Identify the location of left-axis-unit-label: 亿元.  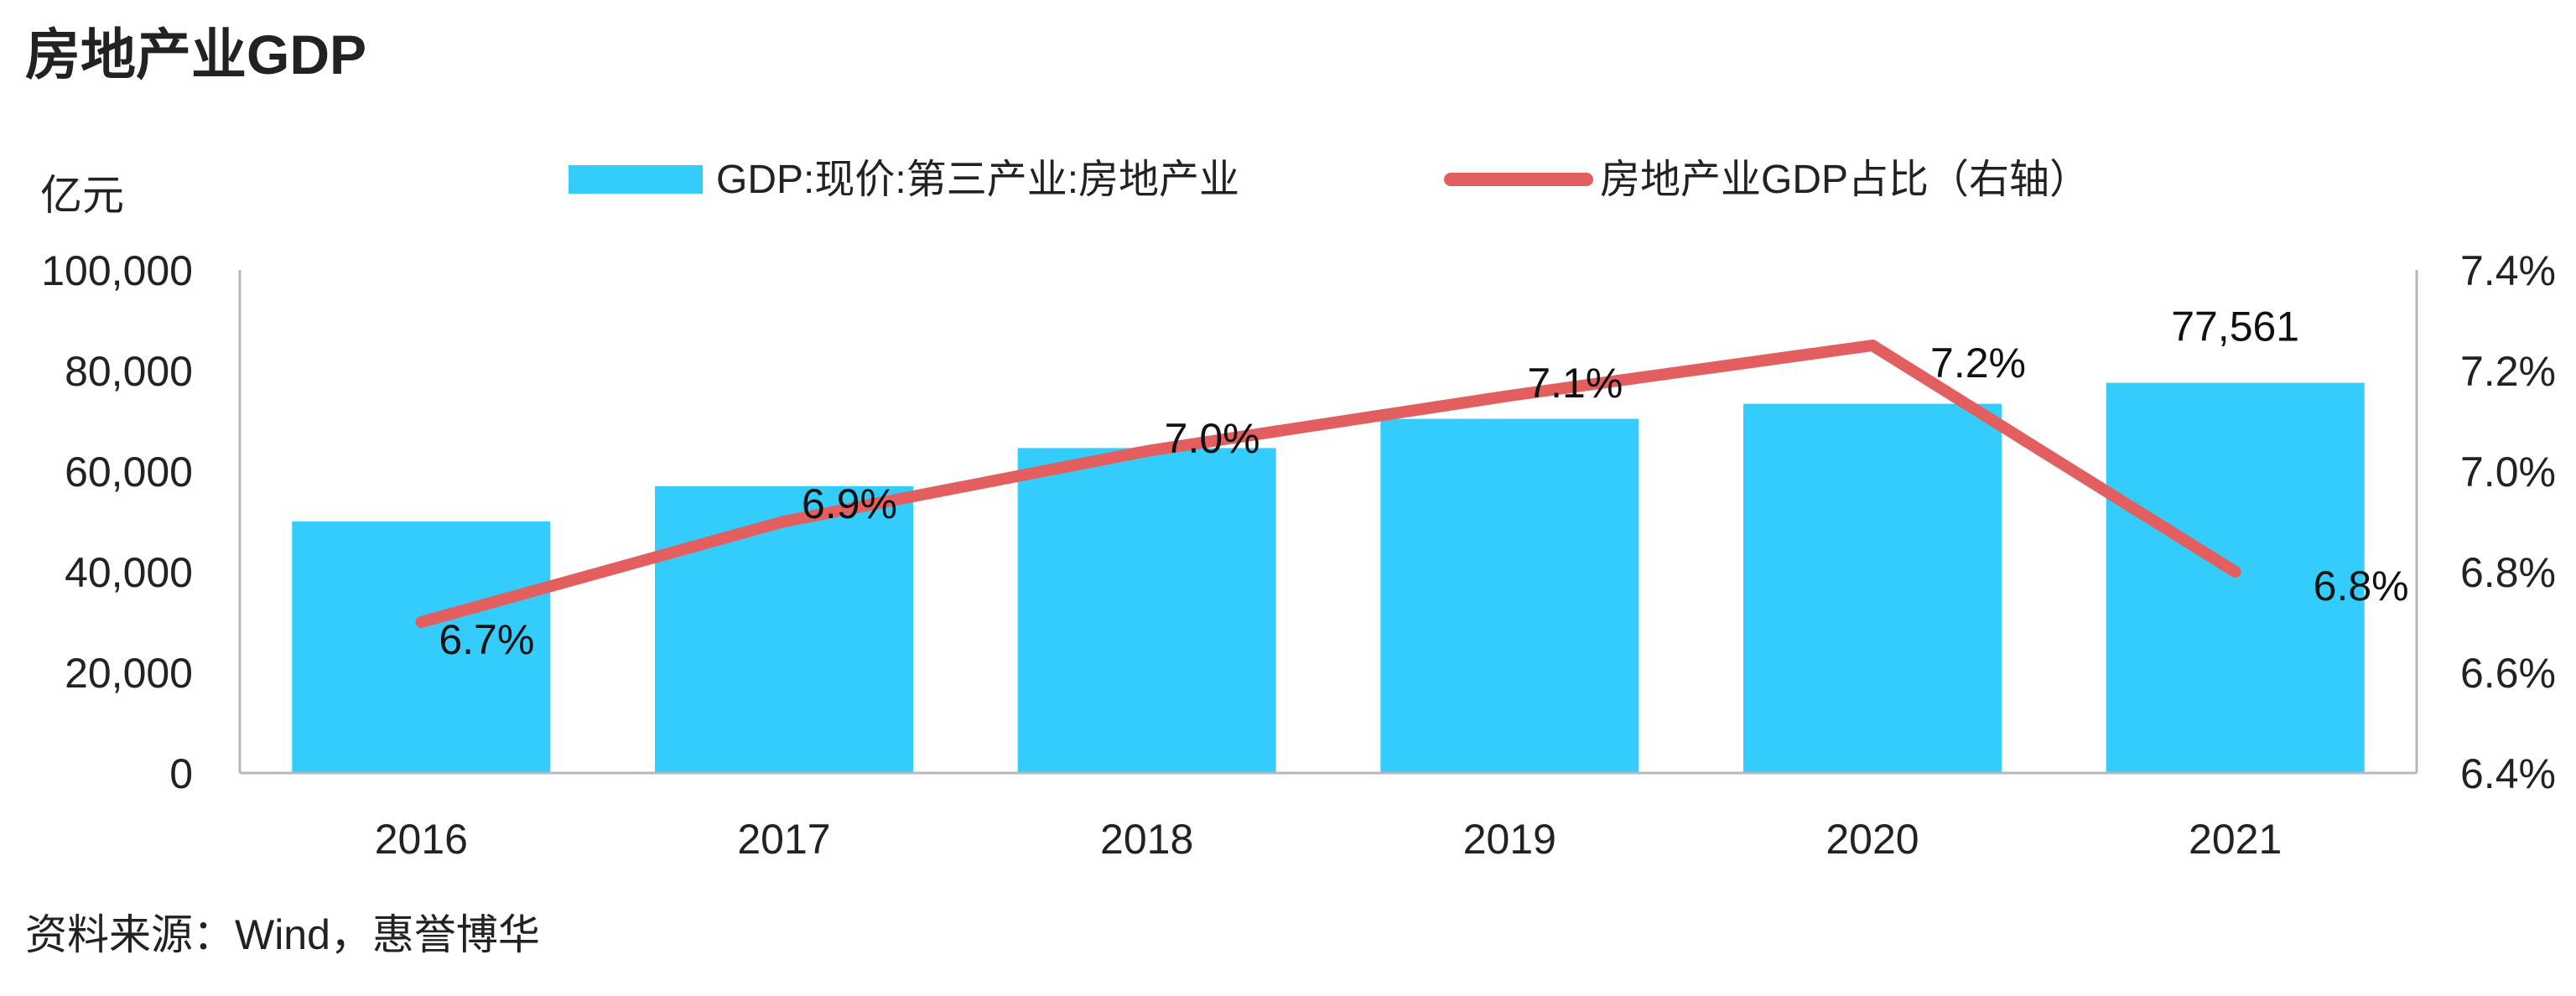
(82, 195).